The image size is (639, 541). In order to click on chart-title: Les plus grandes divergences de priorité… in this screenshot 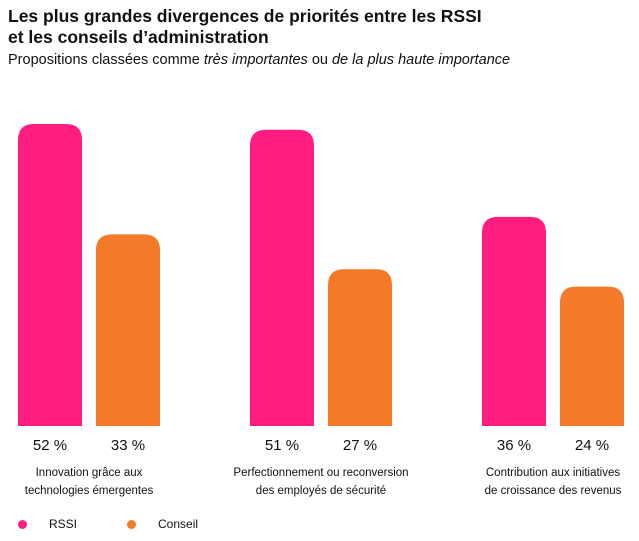, I will do `click(308, 27)`.